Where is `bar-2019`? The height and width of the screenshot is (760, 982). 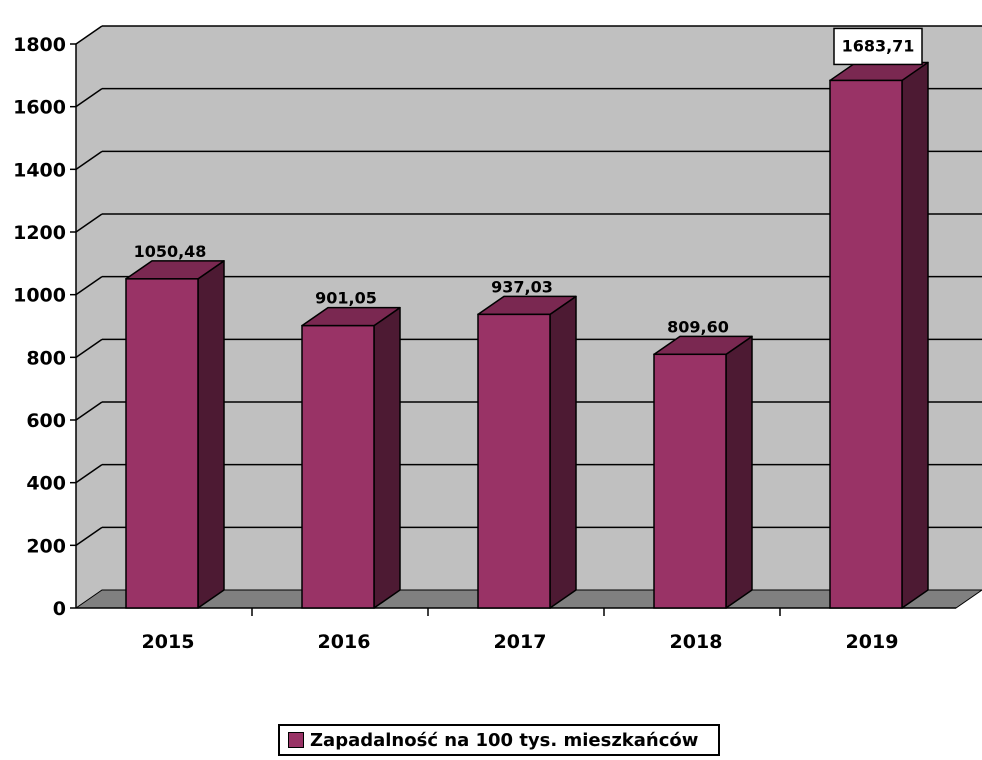
bar-2019 is located at coordinates (879, 335).